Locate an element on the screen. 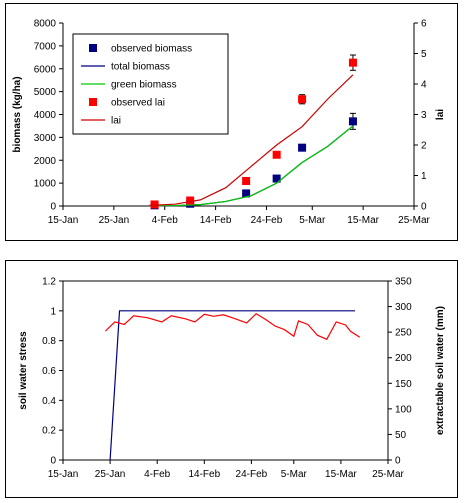 This screenshot has width=465, height=503. y-axis-label: soil water stress is located at coordinates (23, 370).